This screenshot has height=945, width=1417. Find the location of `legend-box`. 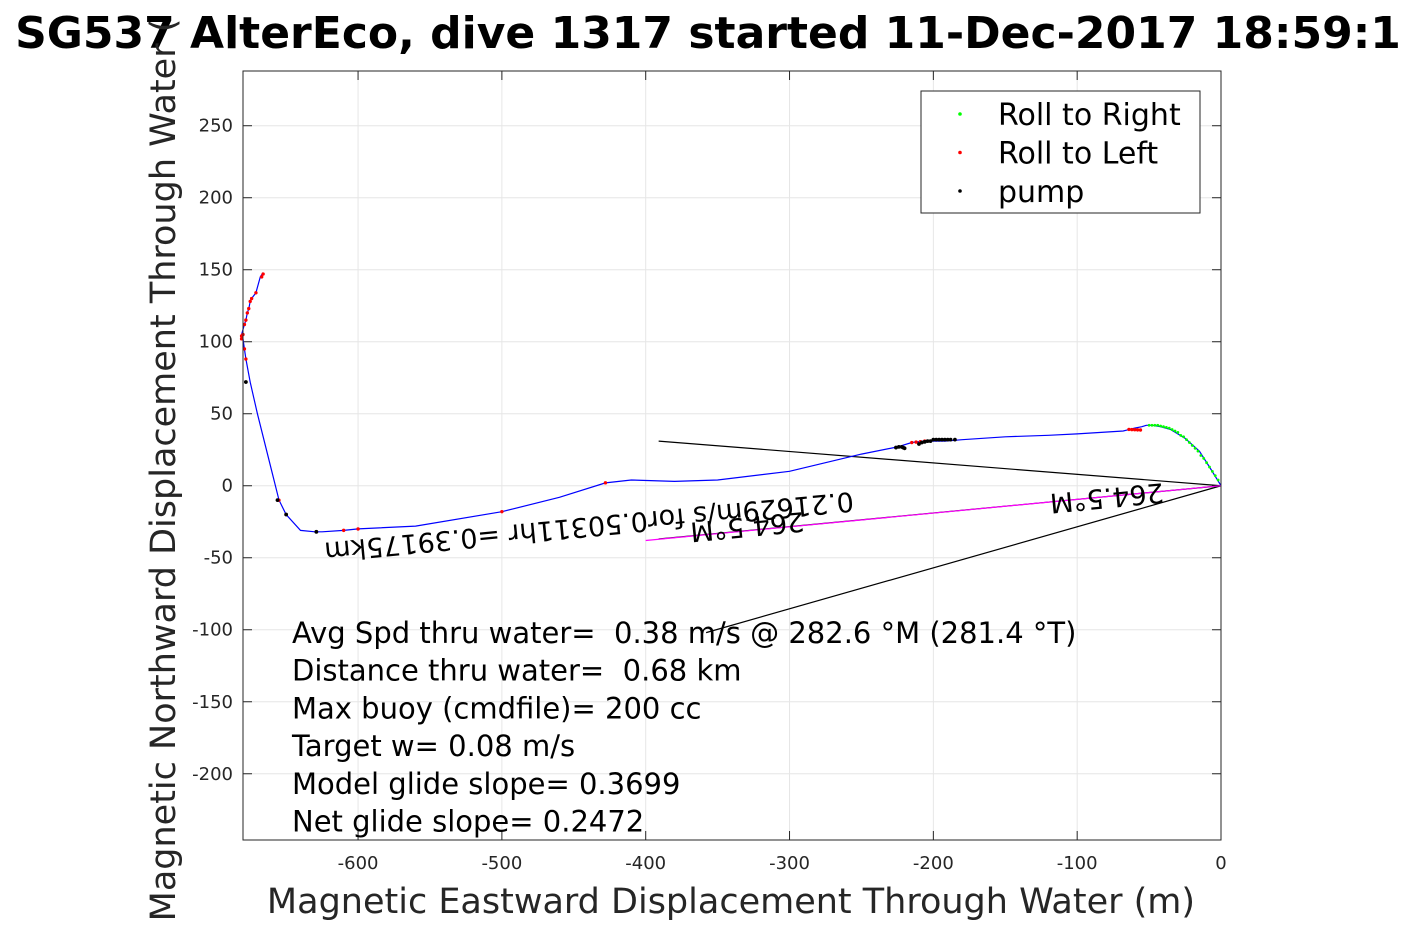

legend-box is located at coordinates (1060, 152).